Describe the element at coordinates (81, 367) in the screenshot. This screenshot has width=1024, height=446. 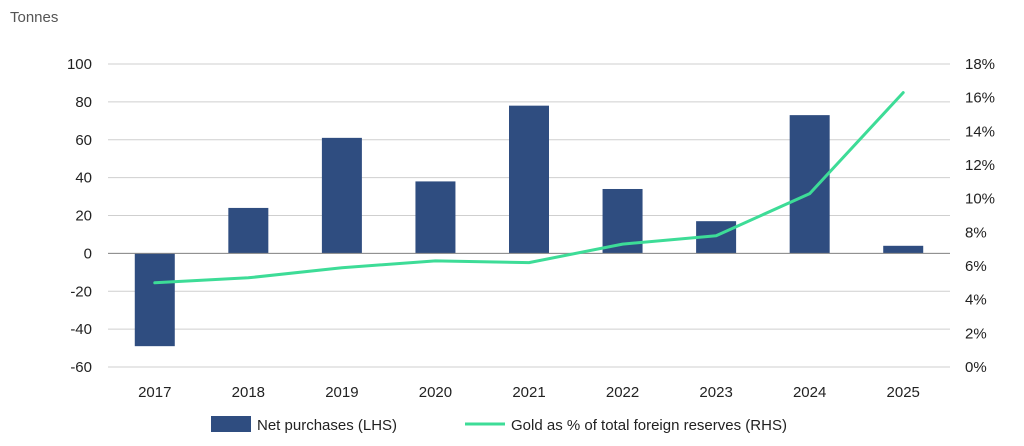
I see `left-tick-label: -60` at that location.